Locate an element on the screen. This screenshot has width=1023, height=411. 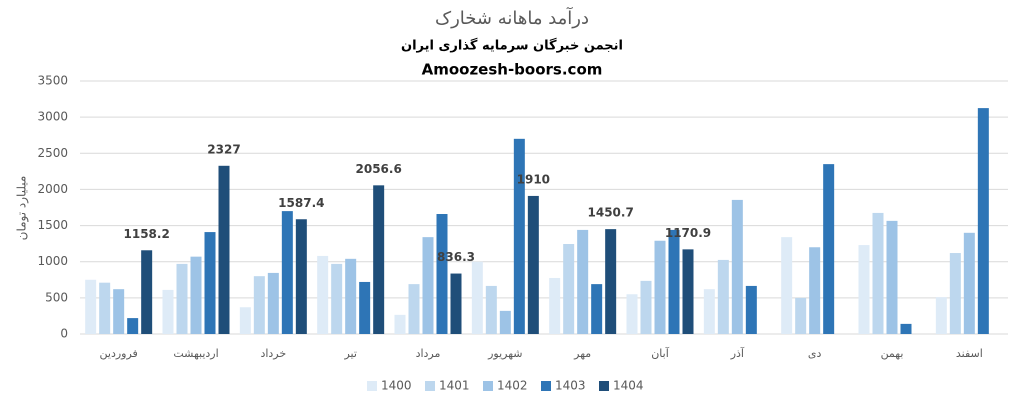
x-tick-label: مرداد is located at coordinates (428, 353).